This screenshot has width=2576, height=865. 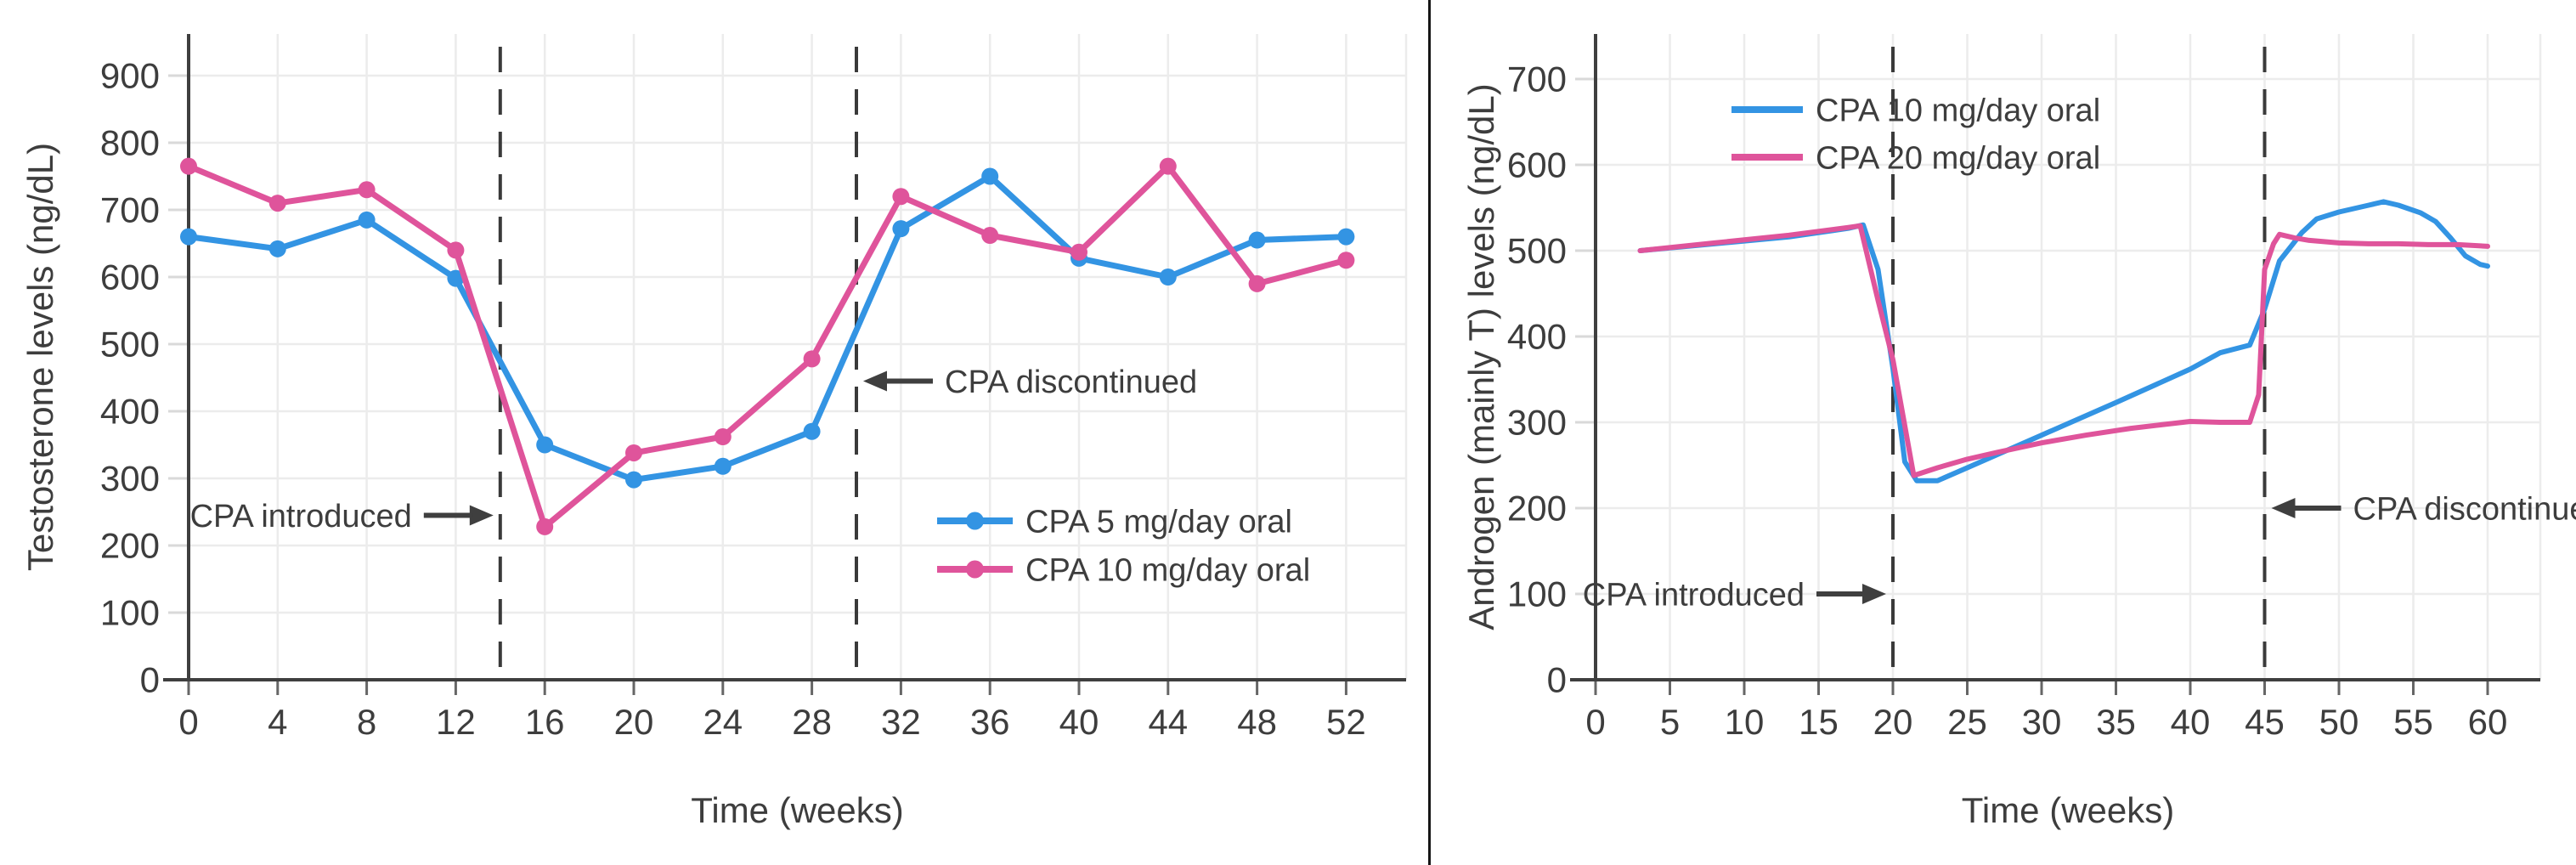 I want to click on y-tick-label: 900, so click(x=130, y=76).